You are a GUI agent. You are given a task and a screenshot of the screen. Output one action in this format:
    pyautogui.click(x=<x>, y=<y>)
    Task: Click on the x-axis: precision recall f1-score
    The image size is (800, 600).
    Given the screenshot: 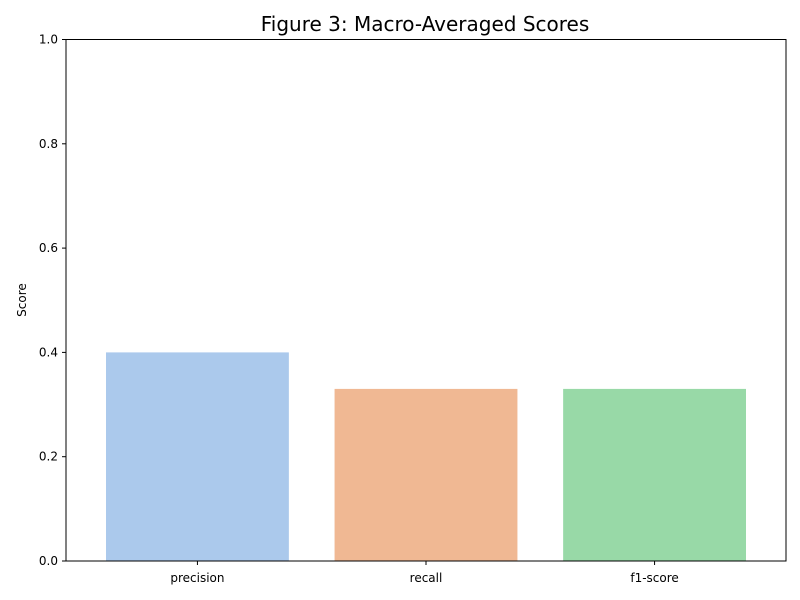 What is the action you would take?
    pyautogui.click(x=424, y=573)
    